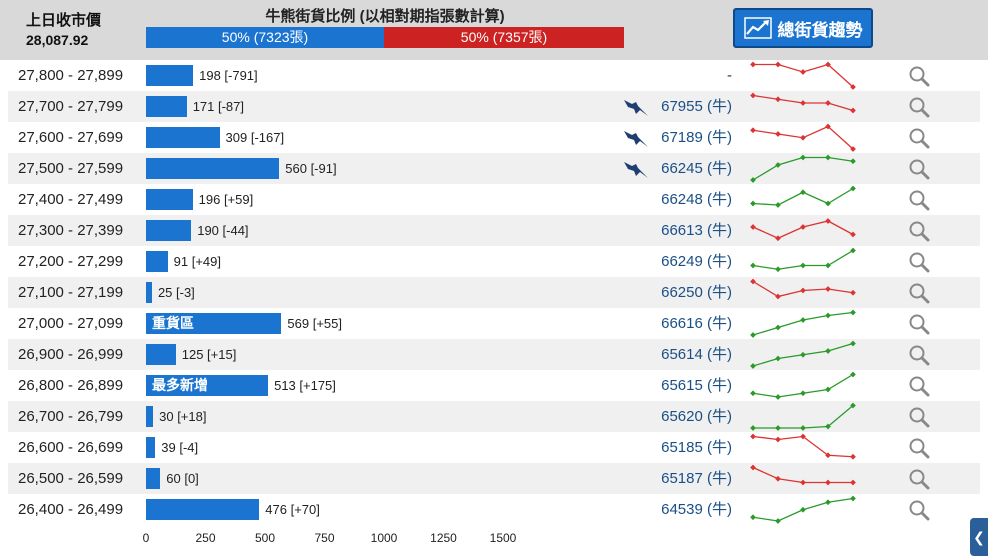 The image size is (988, 556). What do you see at coordinates (696, 292) in the screenshot?
I see `cbbc-code: 66250 (牛)` at bounding box center [696, 292].